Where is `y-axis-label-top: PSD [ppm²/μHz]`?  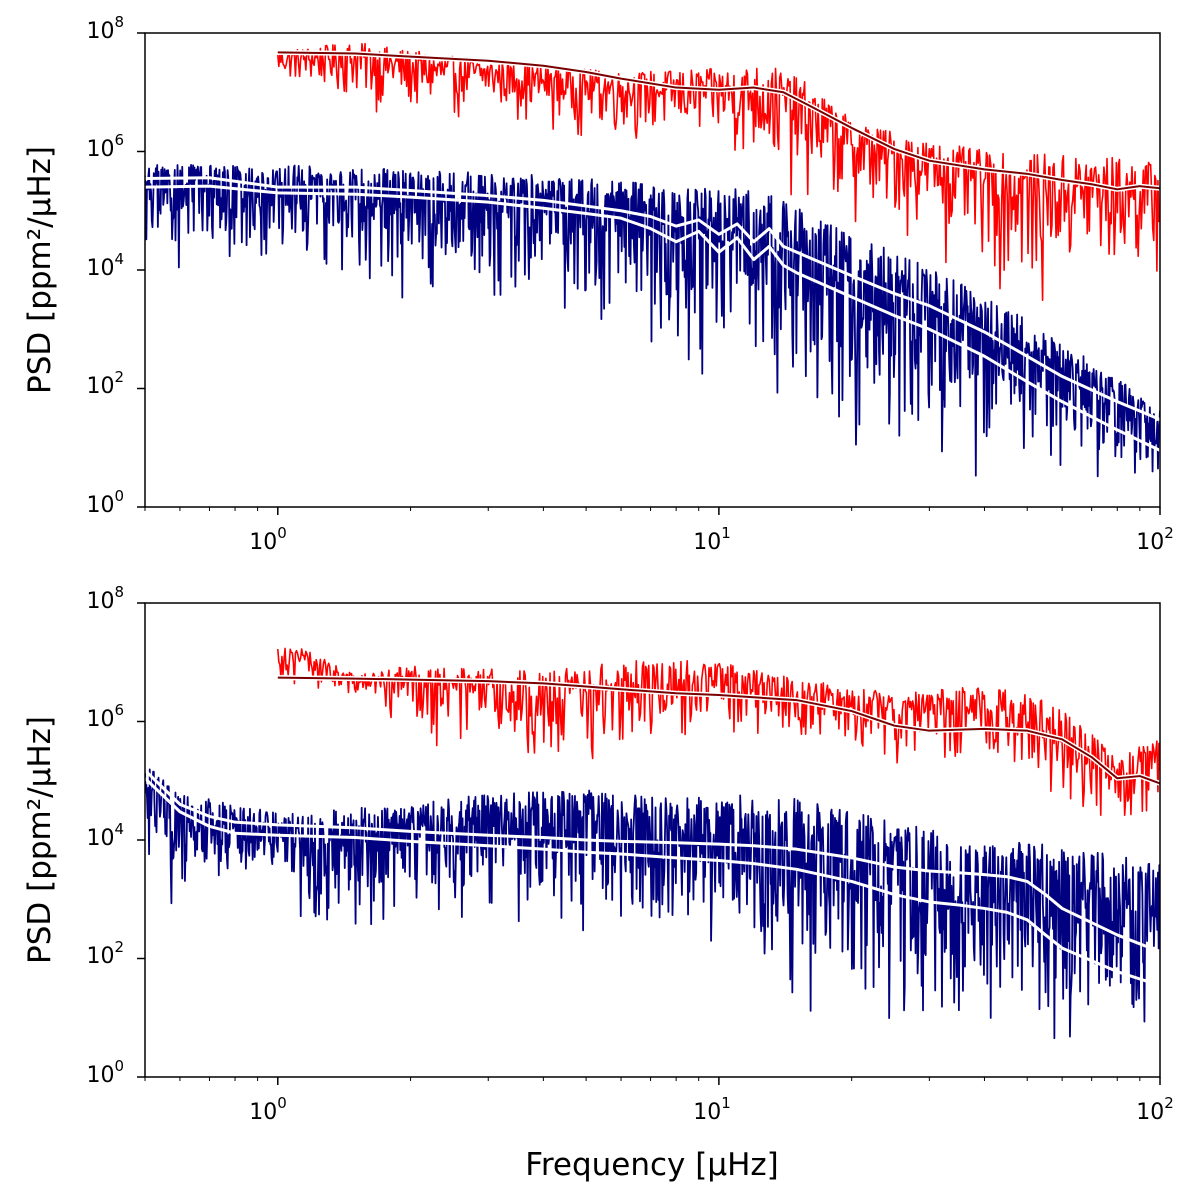 y-axis-label-top: PSD [ppm²/μHz] is located at coordinates (40, 270).